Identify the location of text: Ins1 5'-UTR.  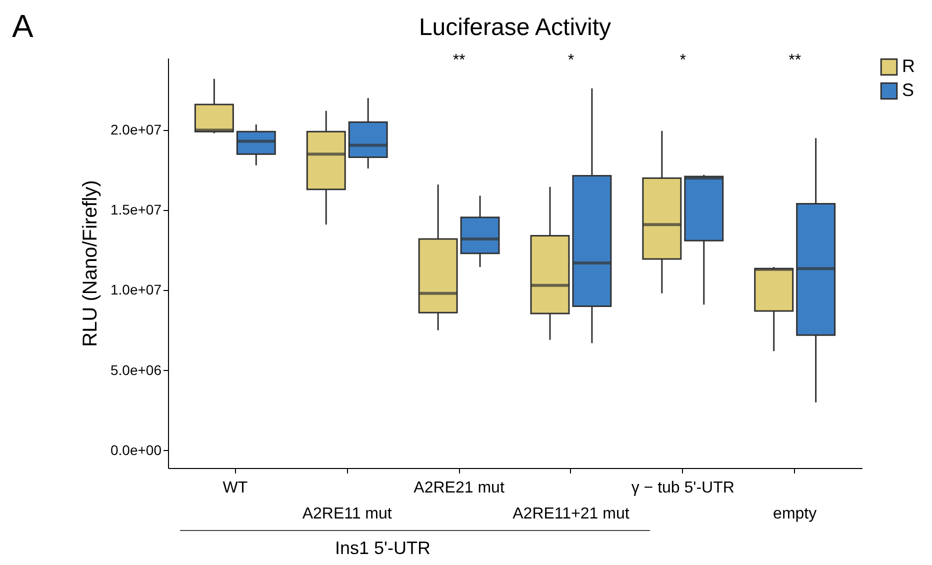
(382, 548).